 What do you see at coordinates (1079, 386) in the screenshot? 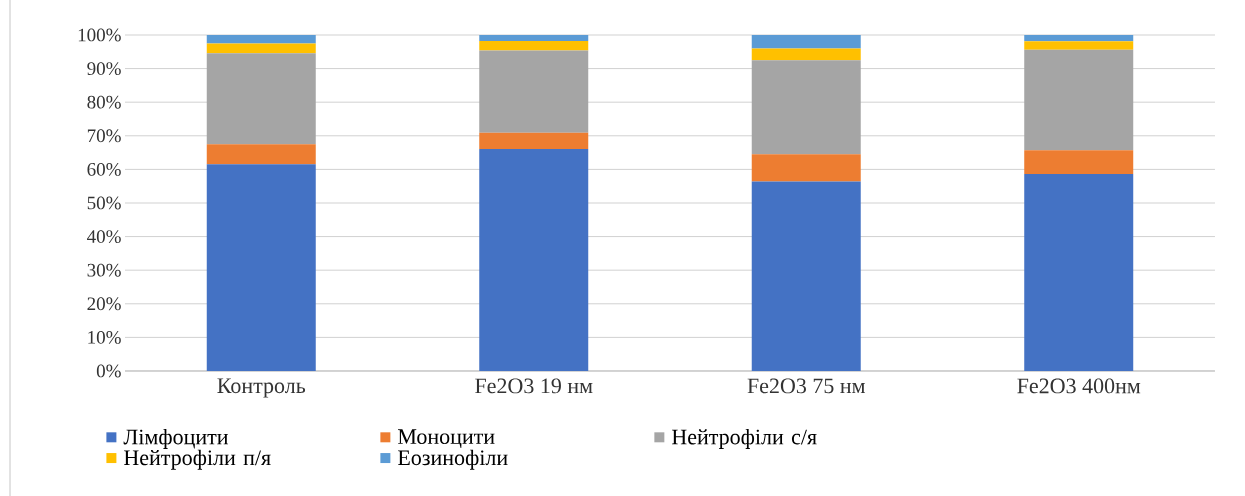
I see `x-tick-label: Fe2O3 400нм` at bounding box center [1079, 386].